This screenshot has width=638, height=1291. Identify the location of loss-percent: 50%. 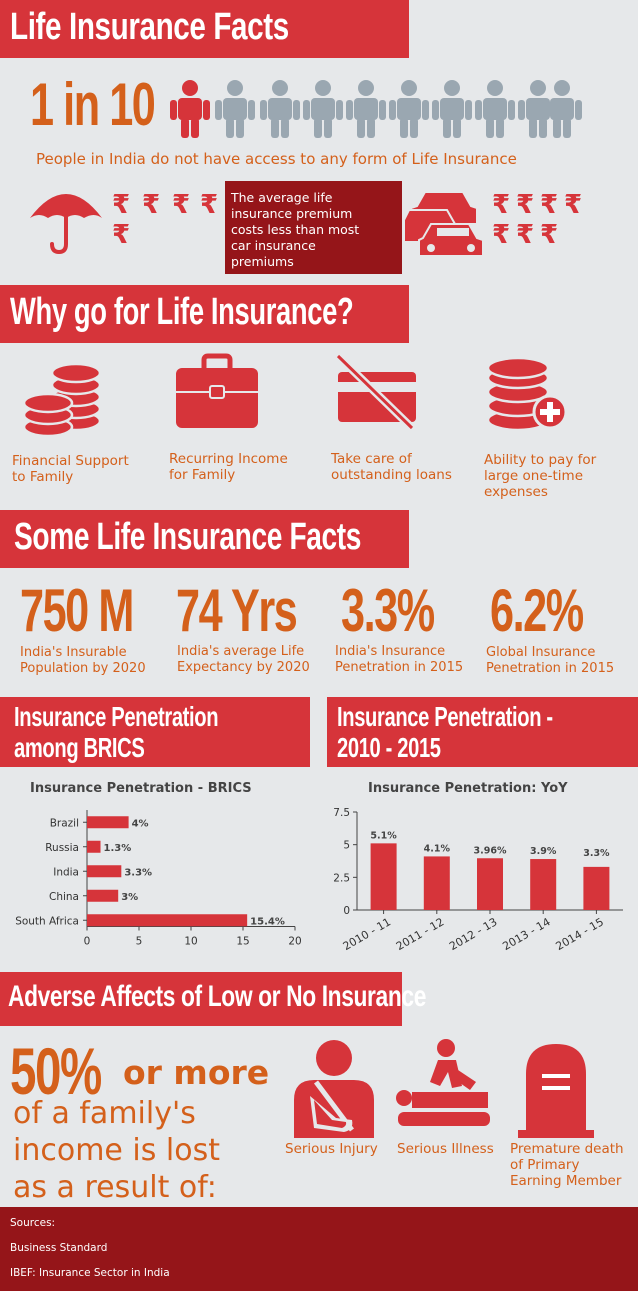
(56, 1071).